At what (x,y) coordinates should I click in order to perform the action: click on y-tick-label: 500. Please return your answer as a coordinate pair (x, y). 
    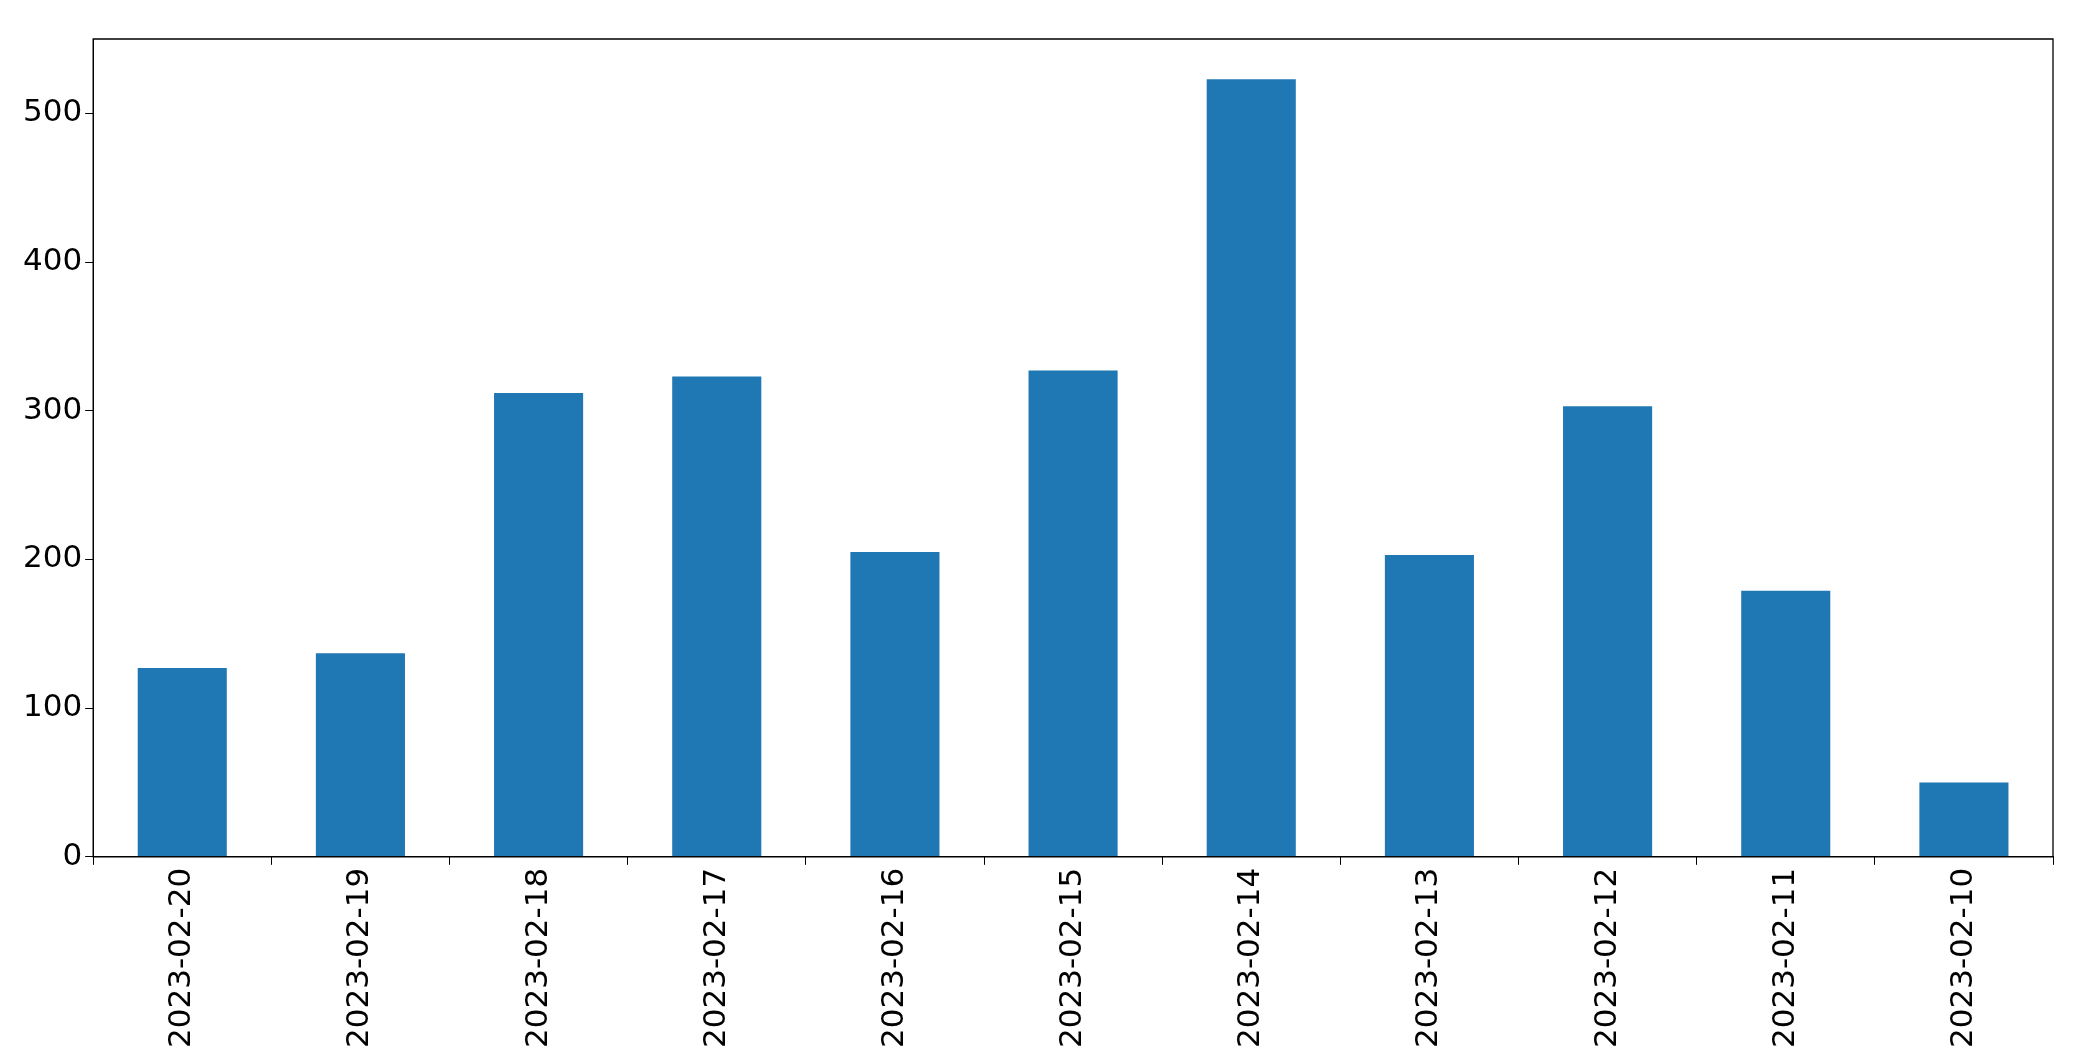
    Looking at the image, I should click on (53, 110).